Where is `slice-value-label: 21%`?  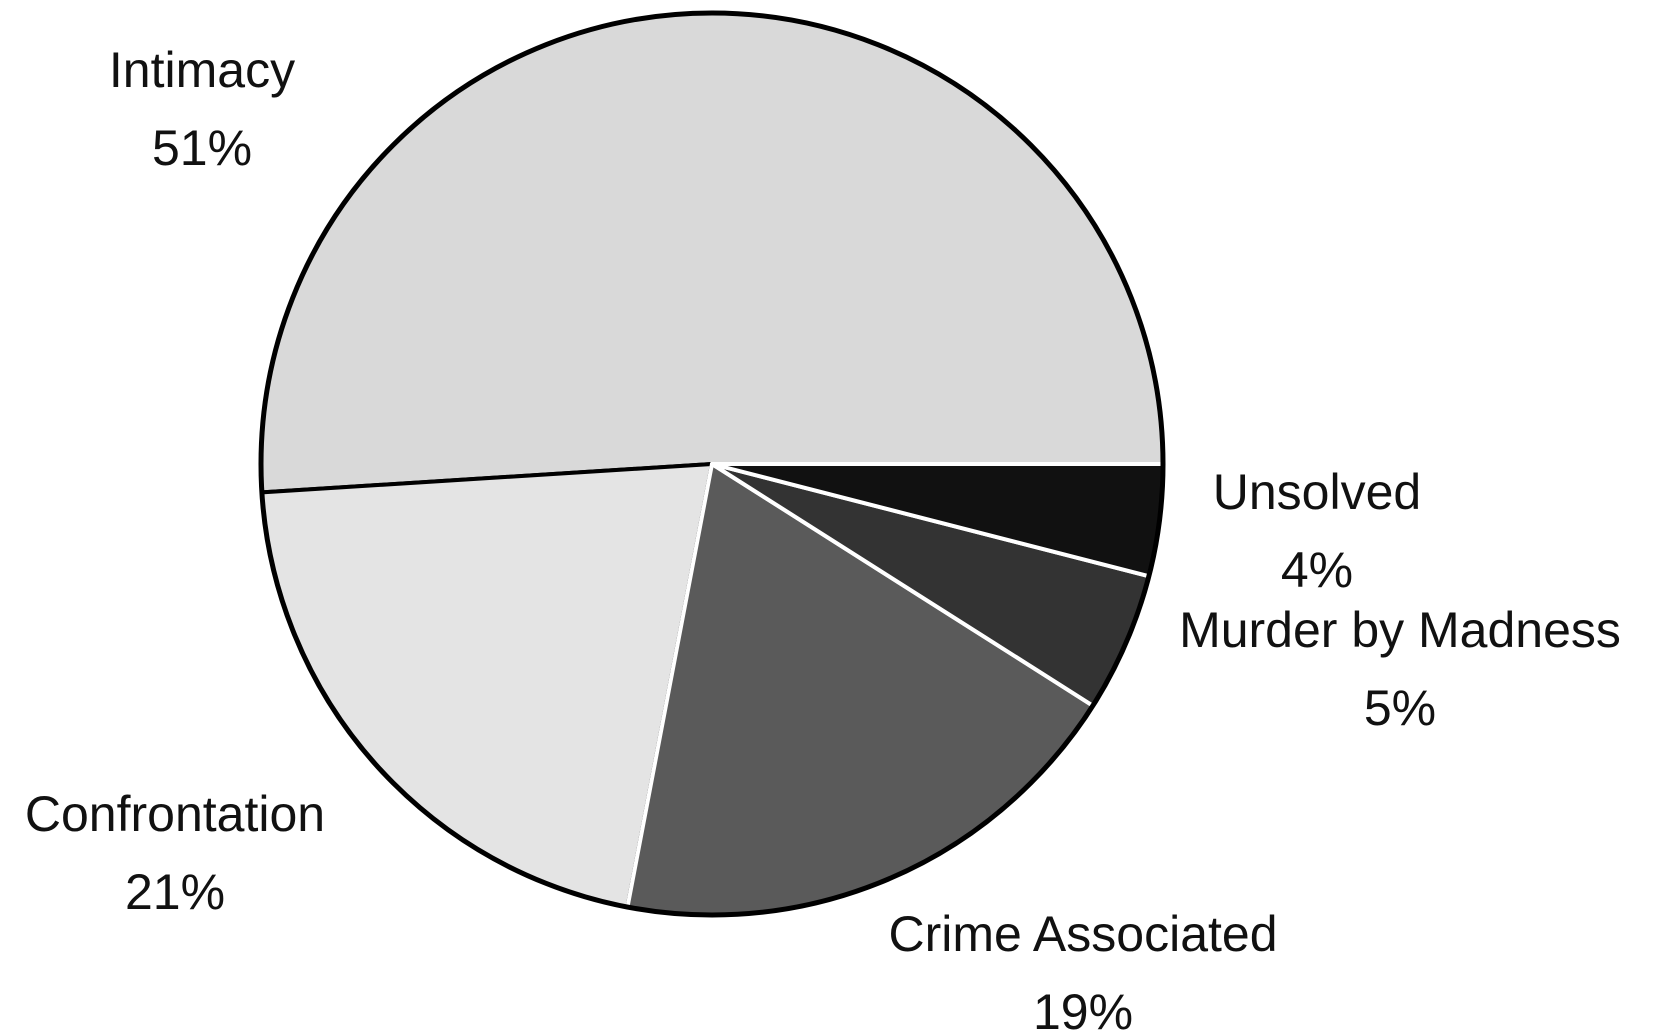 slice-value-label: 21% is located at coordinates (175, 892).